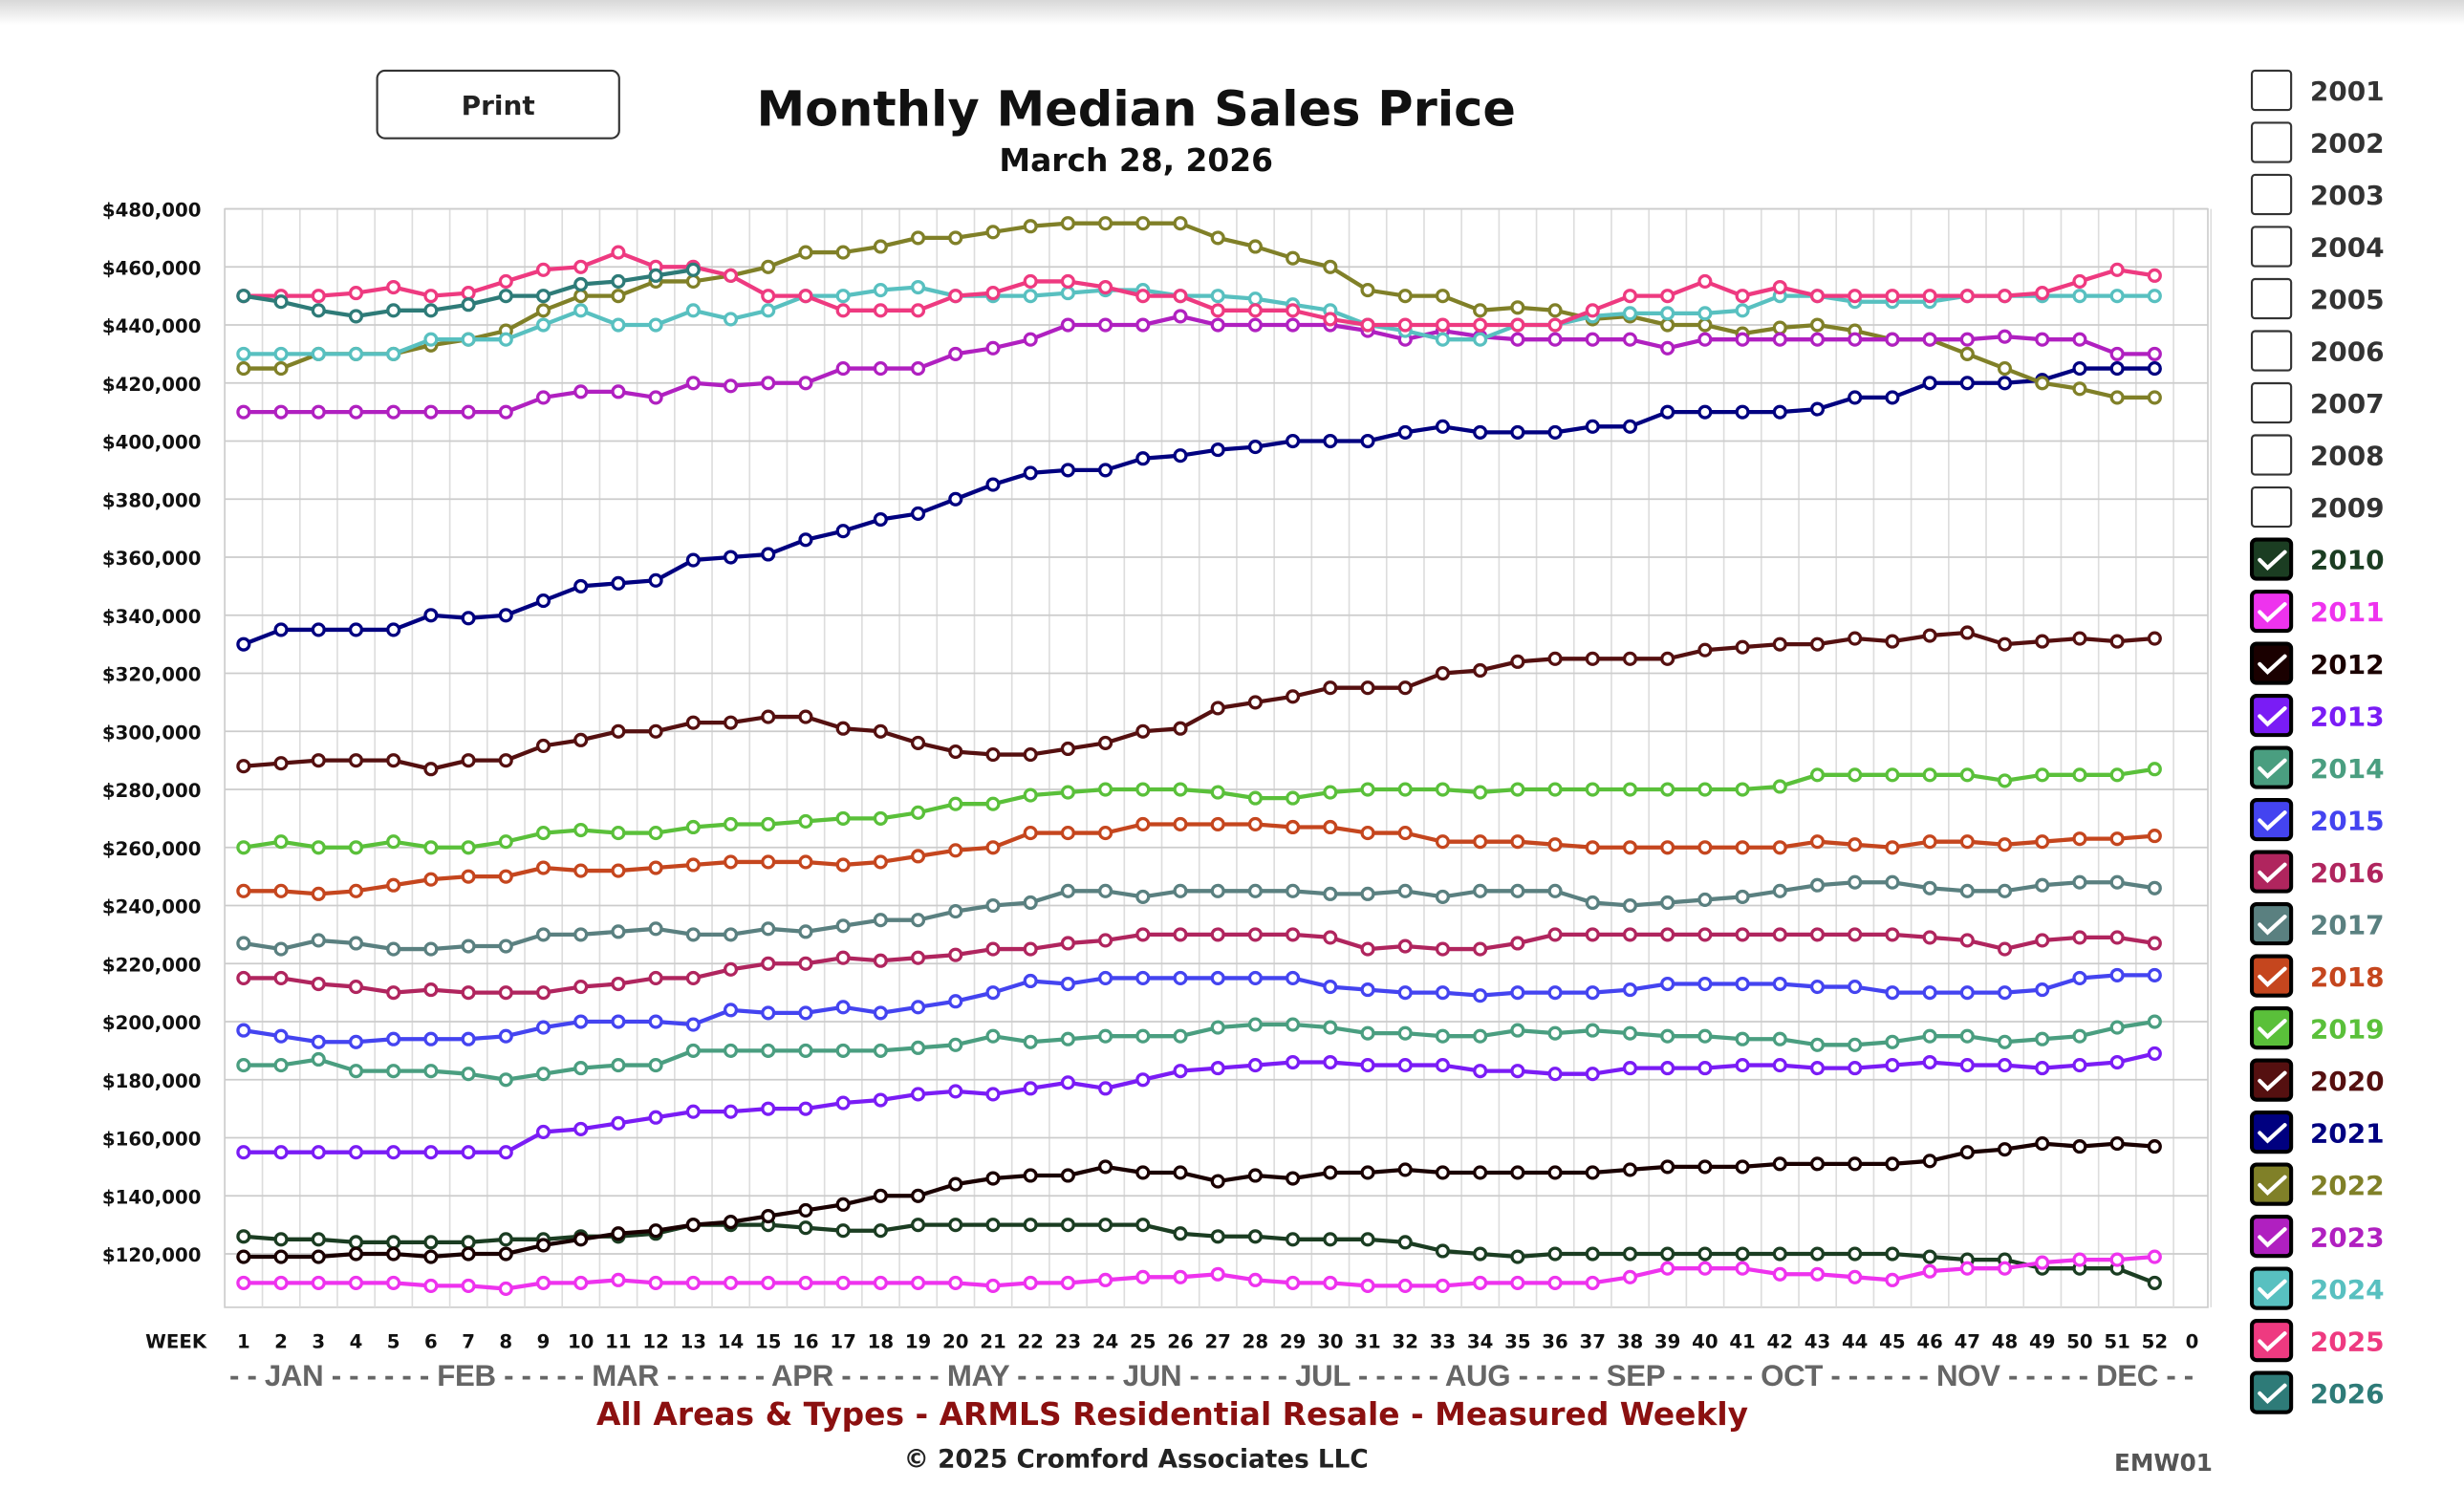 The height and width of the screenshot is (1510, 2464). I want to click on legend-item-2014: 2014, so click(2317, 767).